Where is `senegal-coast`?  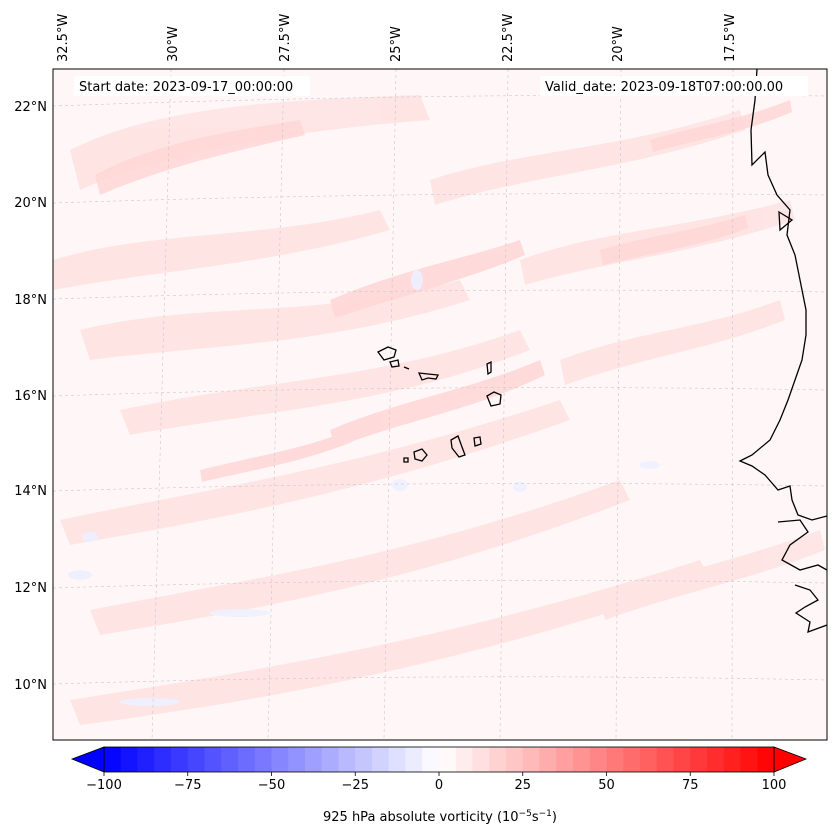 senegal-coast is located at coordinates (802, 545).